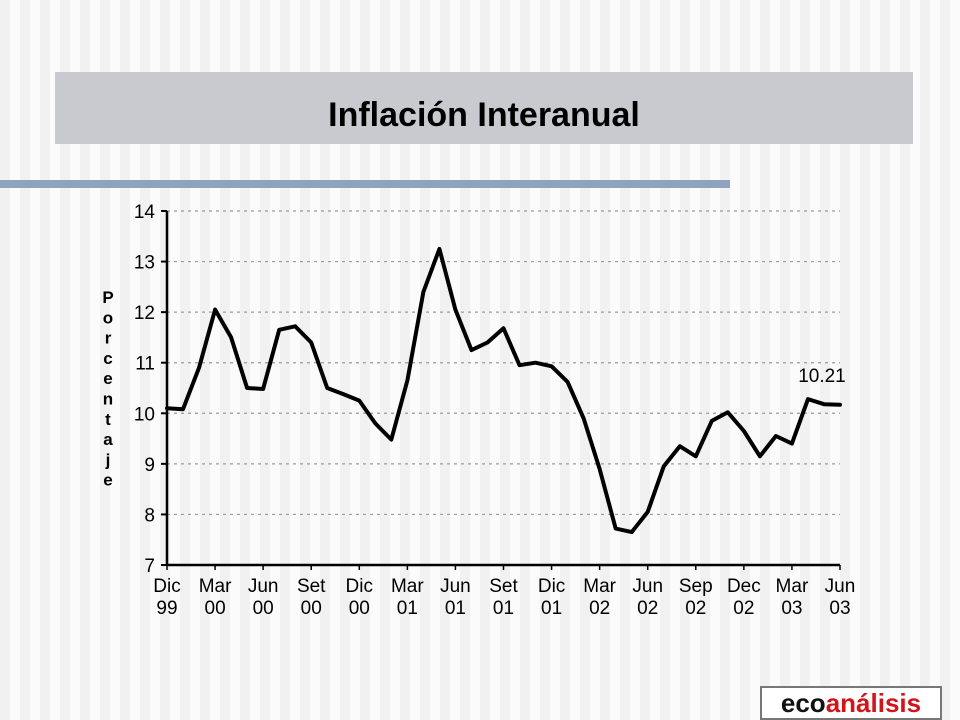  What do you see at coordinates (144, 263) in the screenshot?
I see `y-tick-label: 13` at bounding box center [144, 263].